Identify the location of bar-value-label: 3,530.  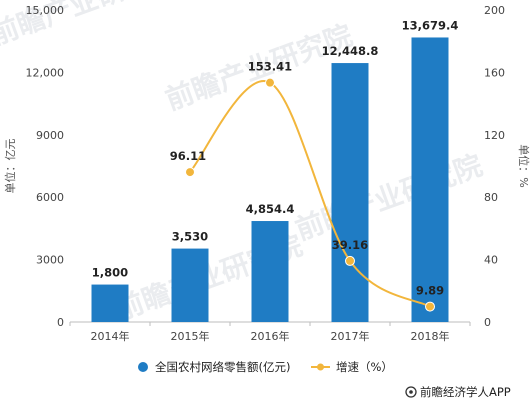
(190, 237).